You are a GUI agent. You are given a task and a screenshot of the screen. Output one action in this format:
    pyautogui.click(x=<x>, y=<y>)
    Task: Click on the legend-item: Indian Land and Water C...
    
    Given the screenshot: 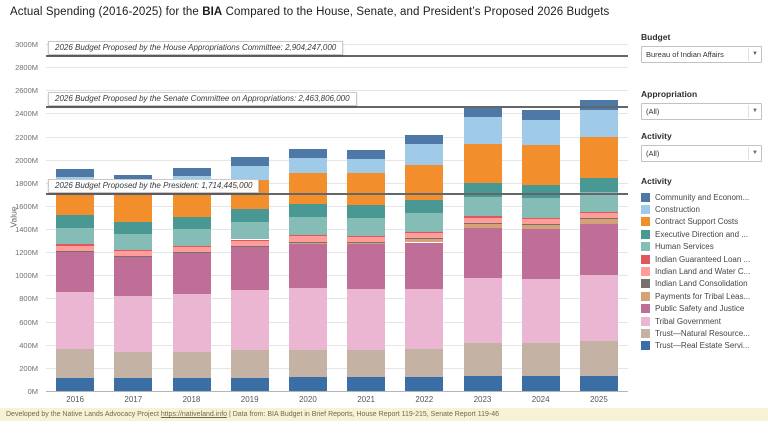 What is the action you would take?
    pyautogui.click(x=701, y=271)
    